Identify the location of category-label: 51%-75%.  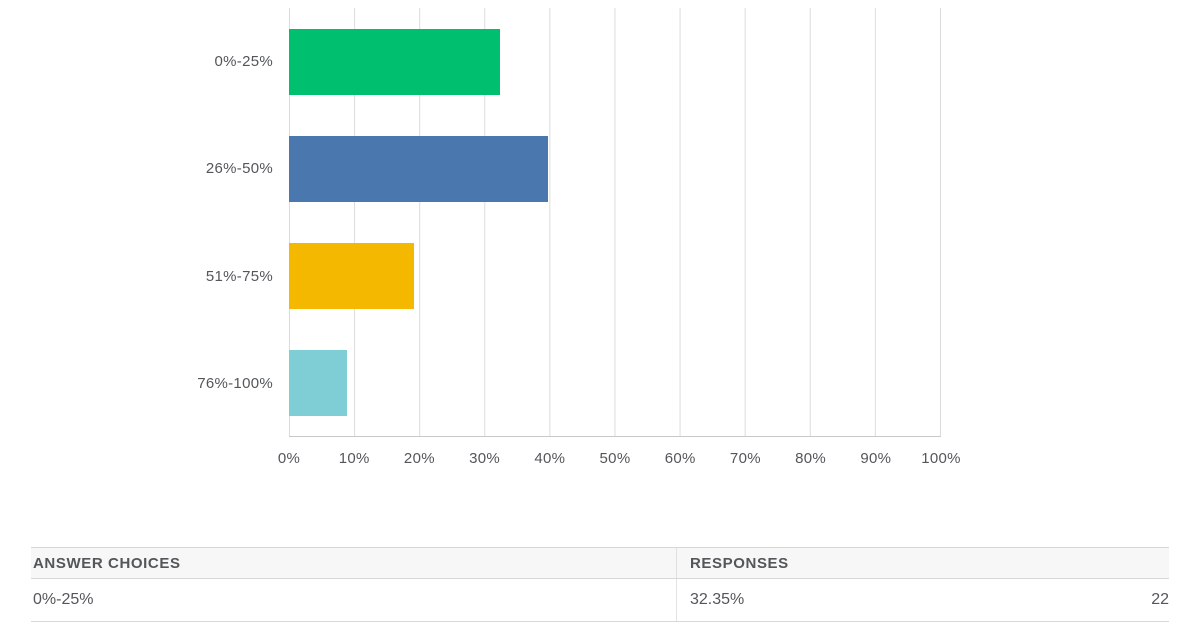
(239, 276).